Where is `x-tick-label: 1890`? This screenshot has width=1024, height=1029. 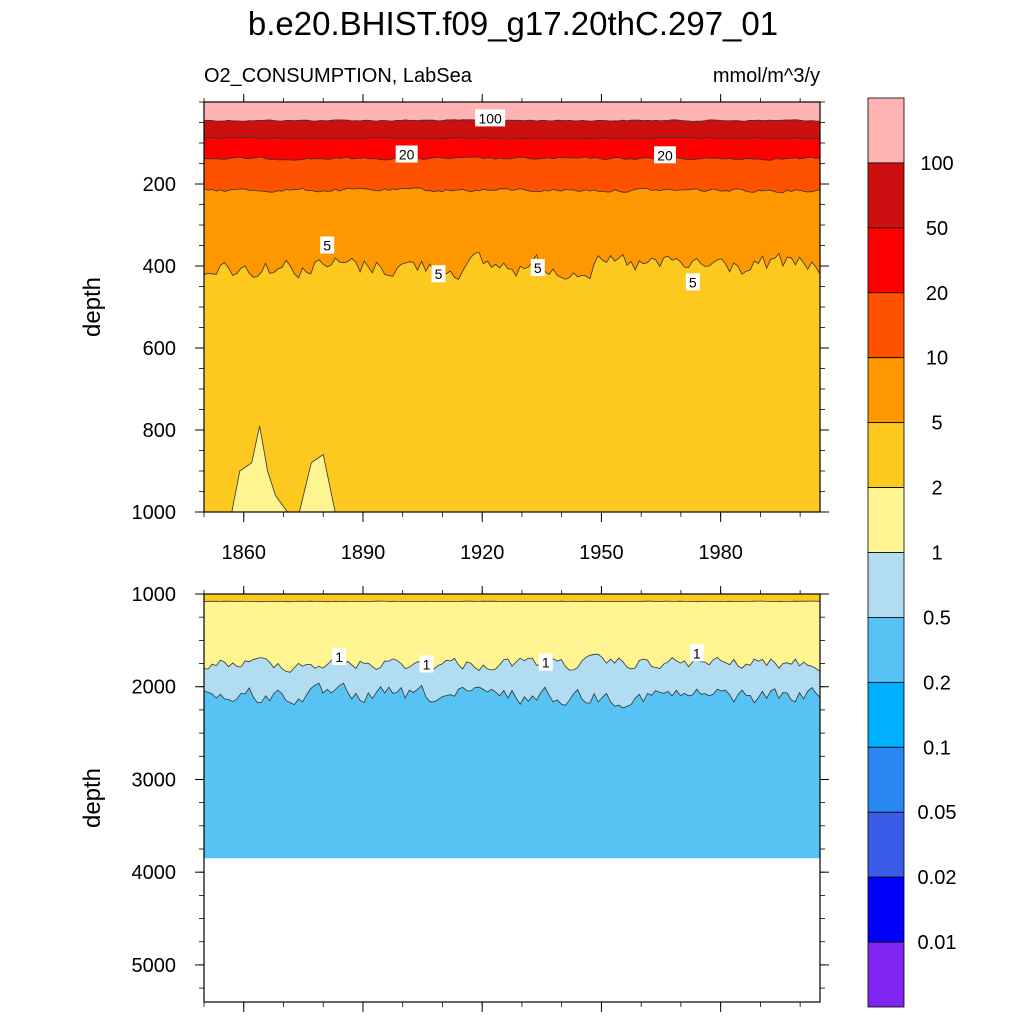 x-tick-label: 1890 is located at coordinates (363, 553).